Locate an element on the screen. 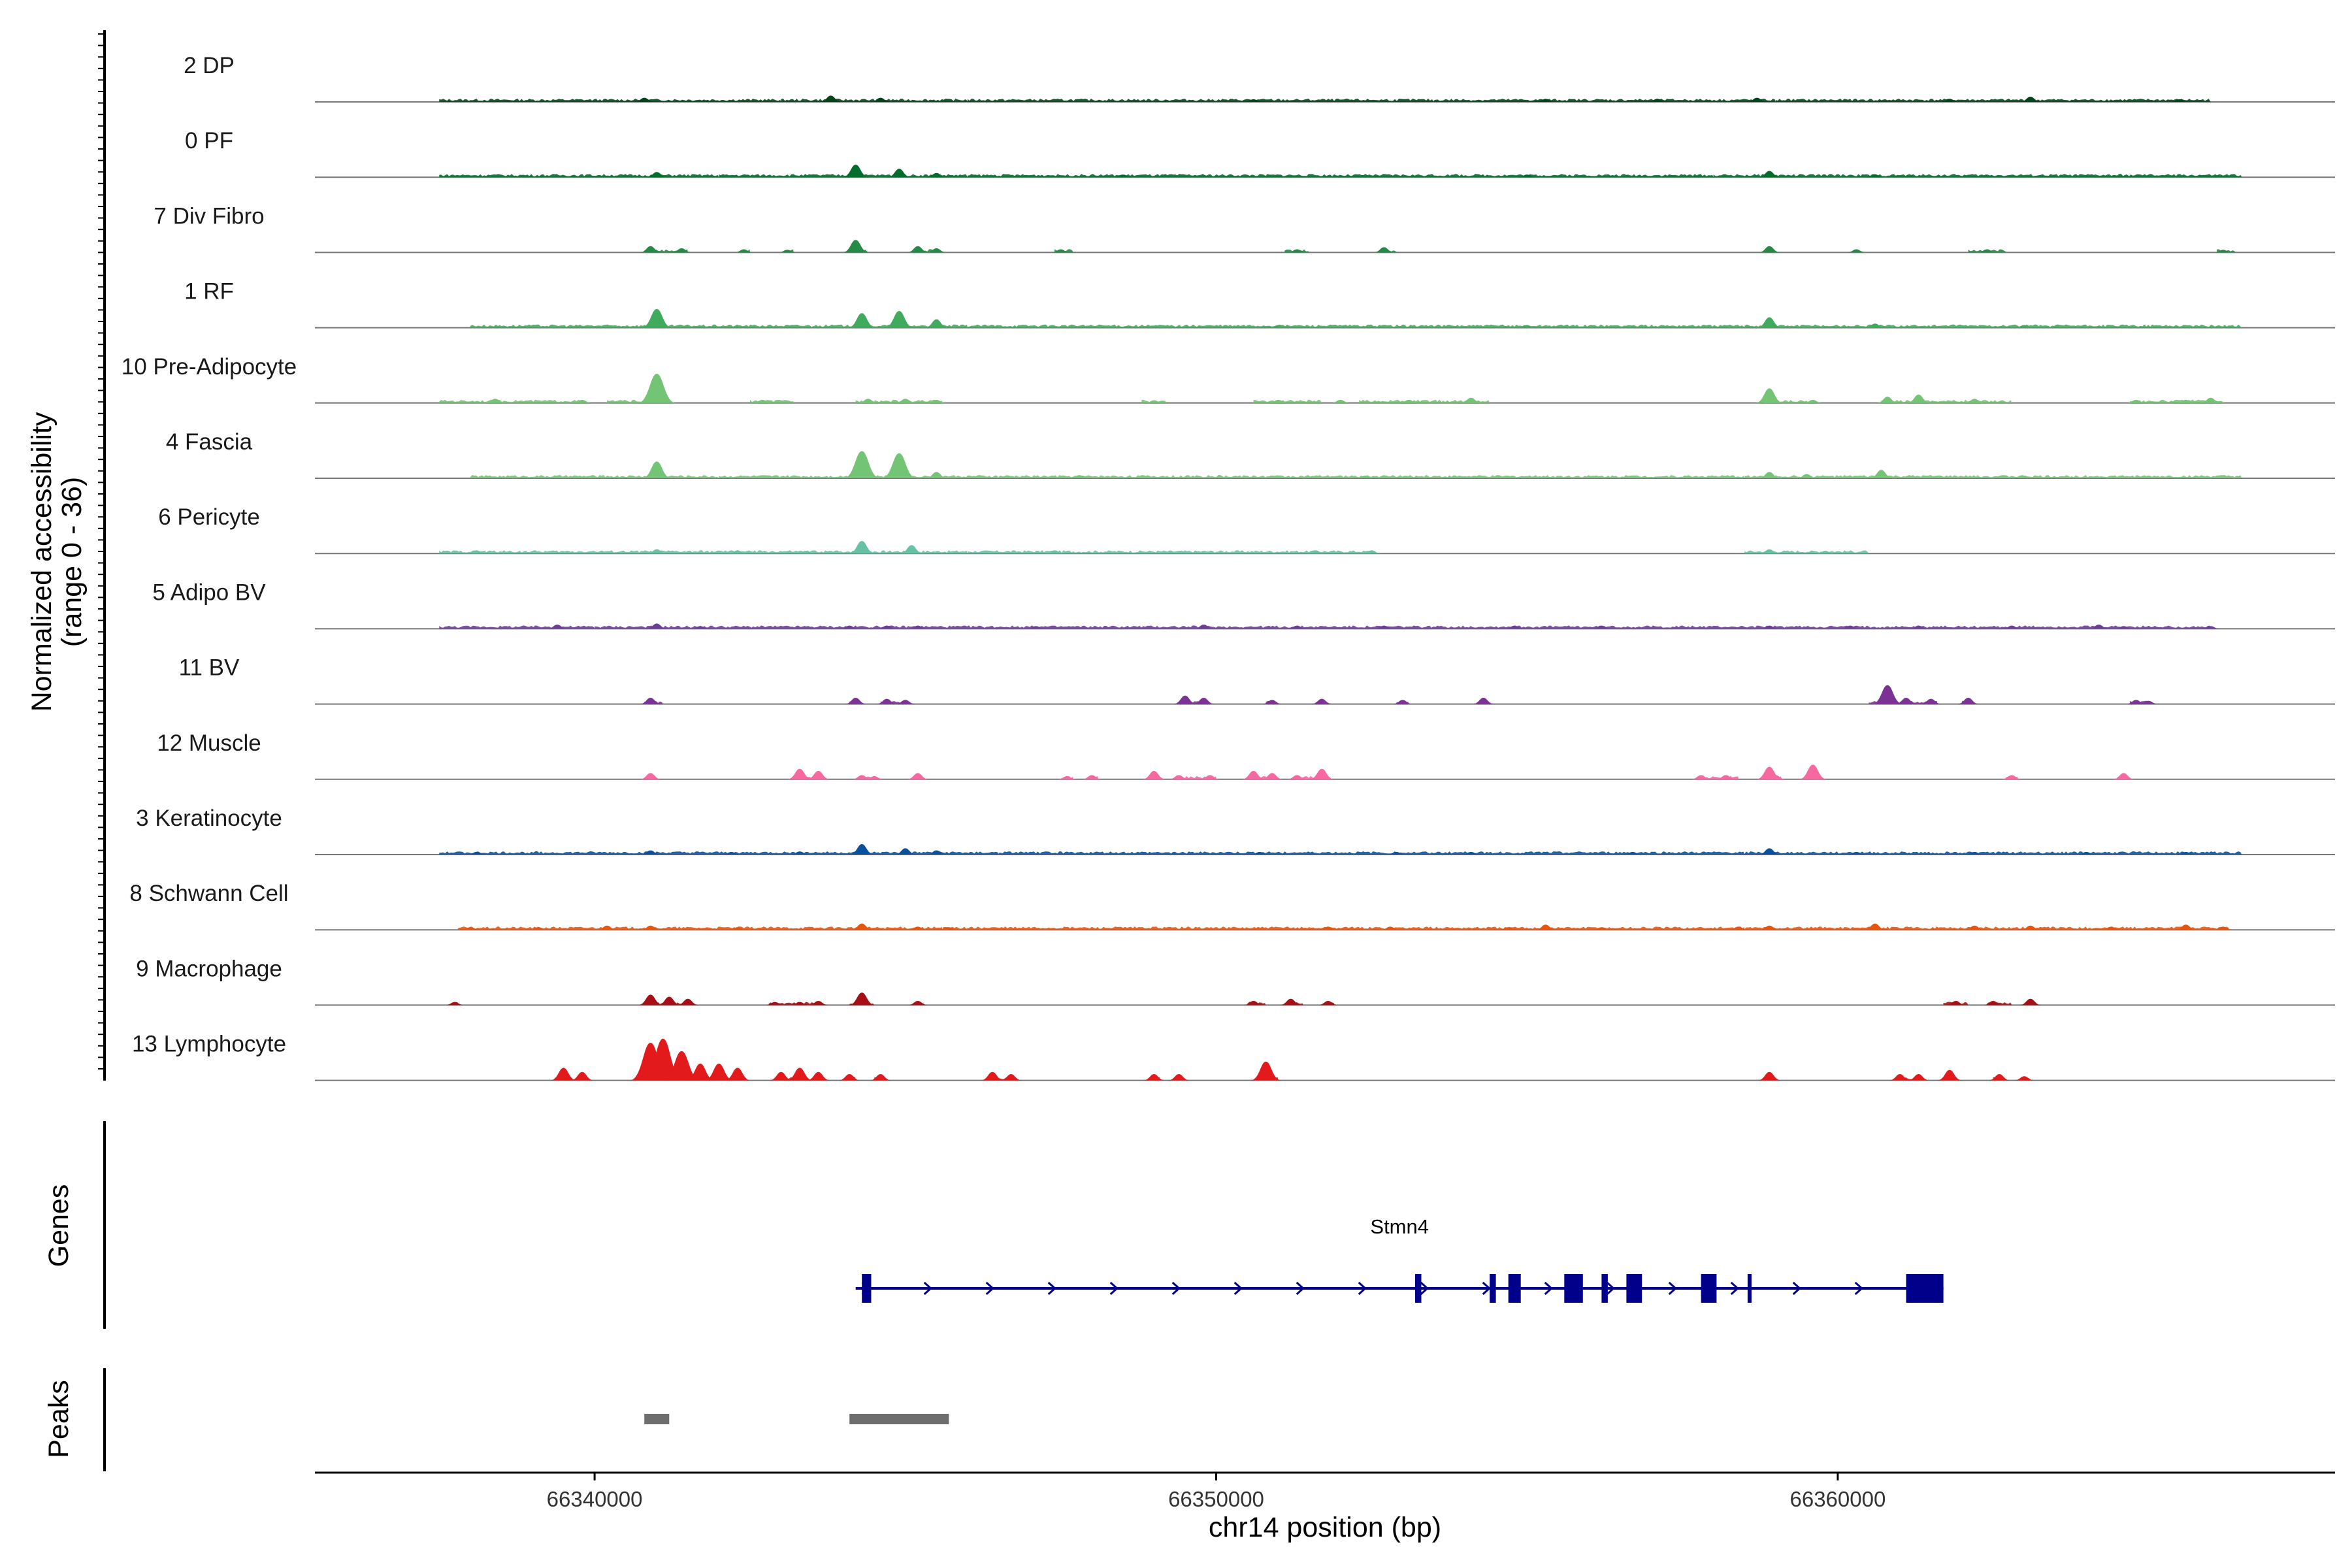  y-axis-title: Normalized accessibility is located at coordinates (41, 561).